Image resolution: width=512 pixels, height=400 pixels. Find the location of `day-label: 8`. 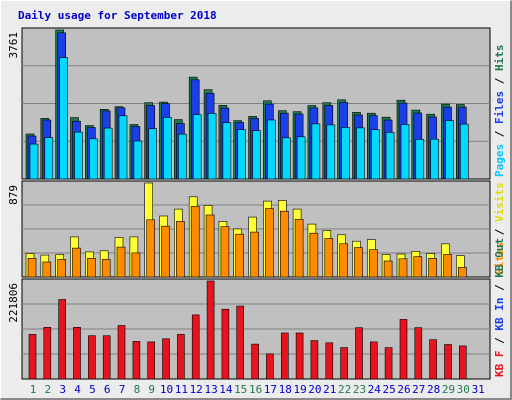

day-label: 8 is located at coordinates (137, 389).